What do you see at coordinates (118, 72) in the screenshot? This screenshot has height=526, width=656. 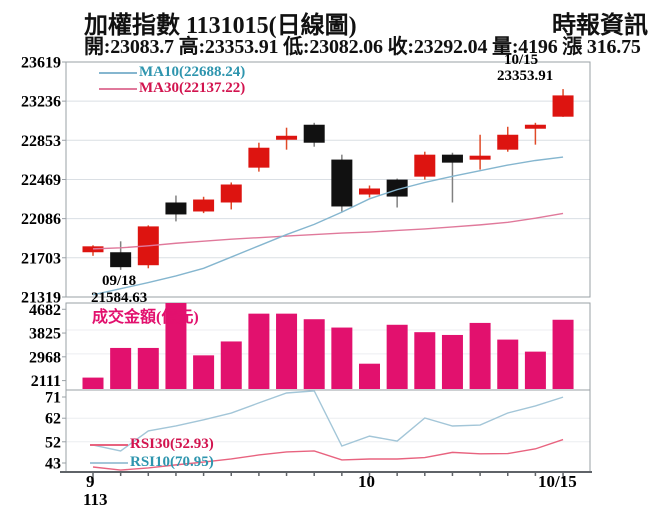 I see `ma10-line-swatch` at bounding box center [118, 72].